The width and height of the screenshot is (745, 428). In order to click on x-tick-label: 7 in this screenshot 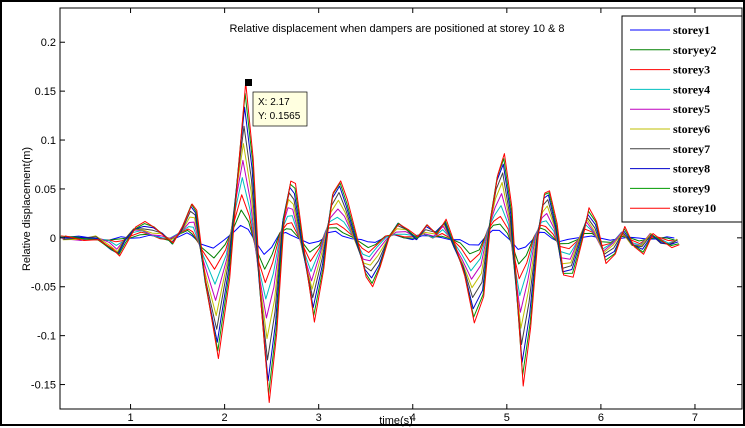, I will do `click(695, 418)`.